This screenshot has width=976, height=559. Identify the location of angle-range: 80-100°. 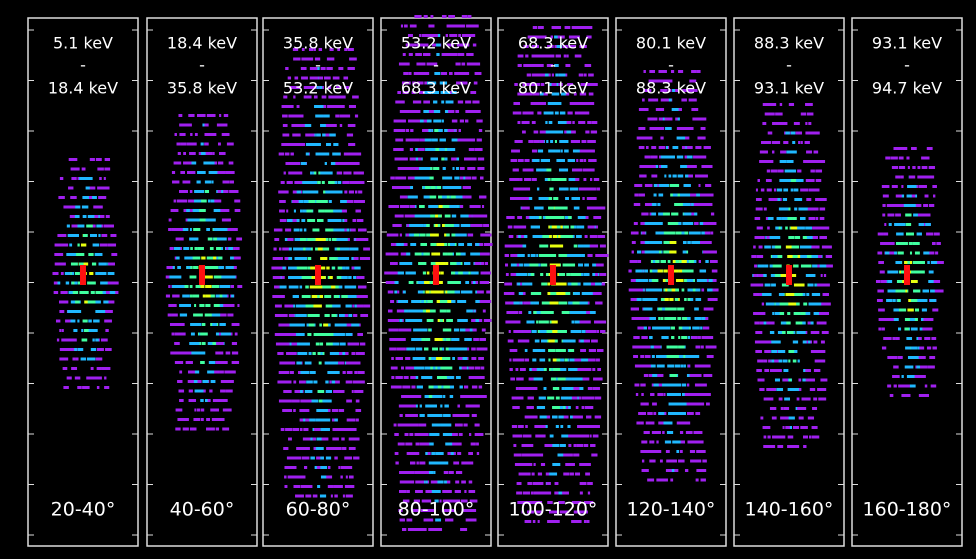
(436, 510).